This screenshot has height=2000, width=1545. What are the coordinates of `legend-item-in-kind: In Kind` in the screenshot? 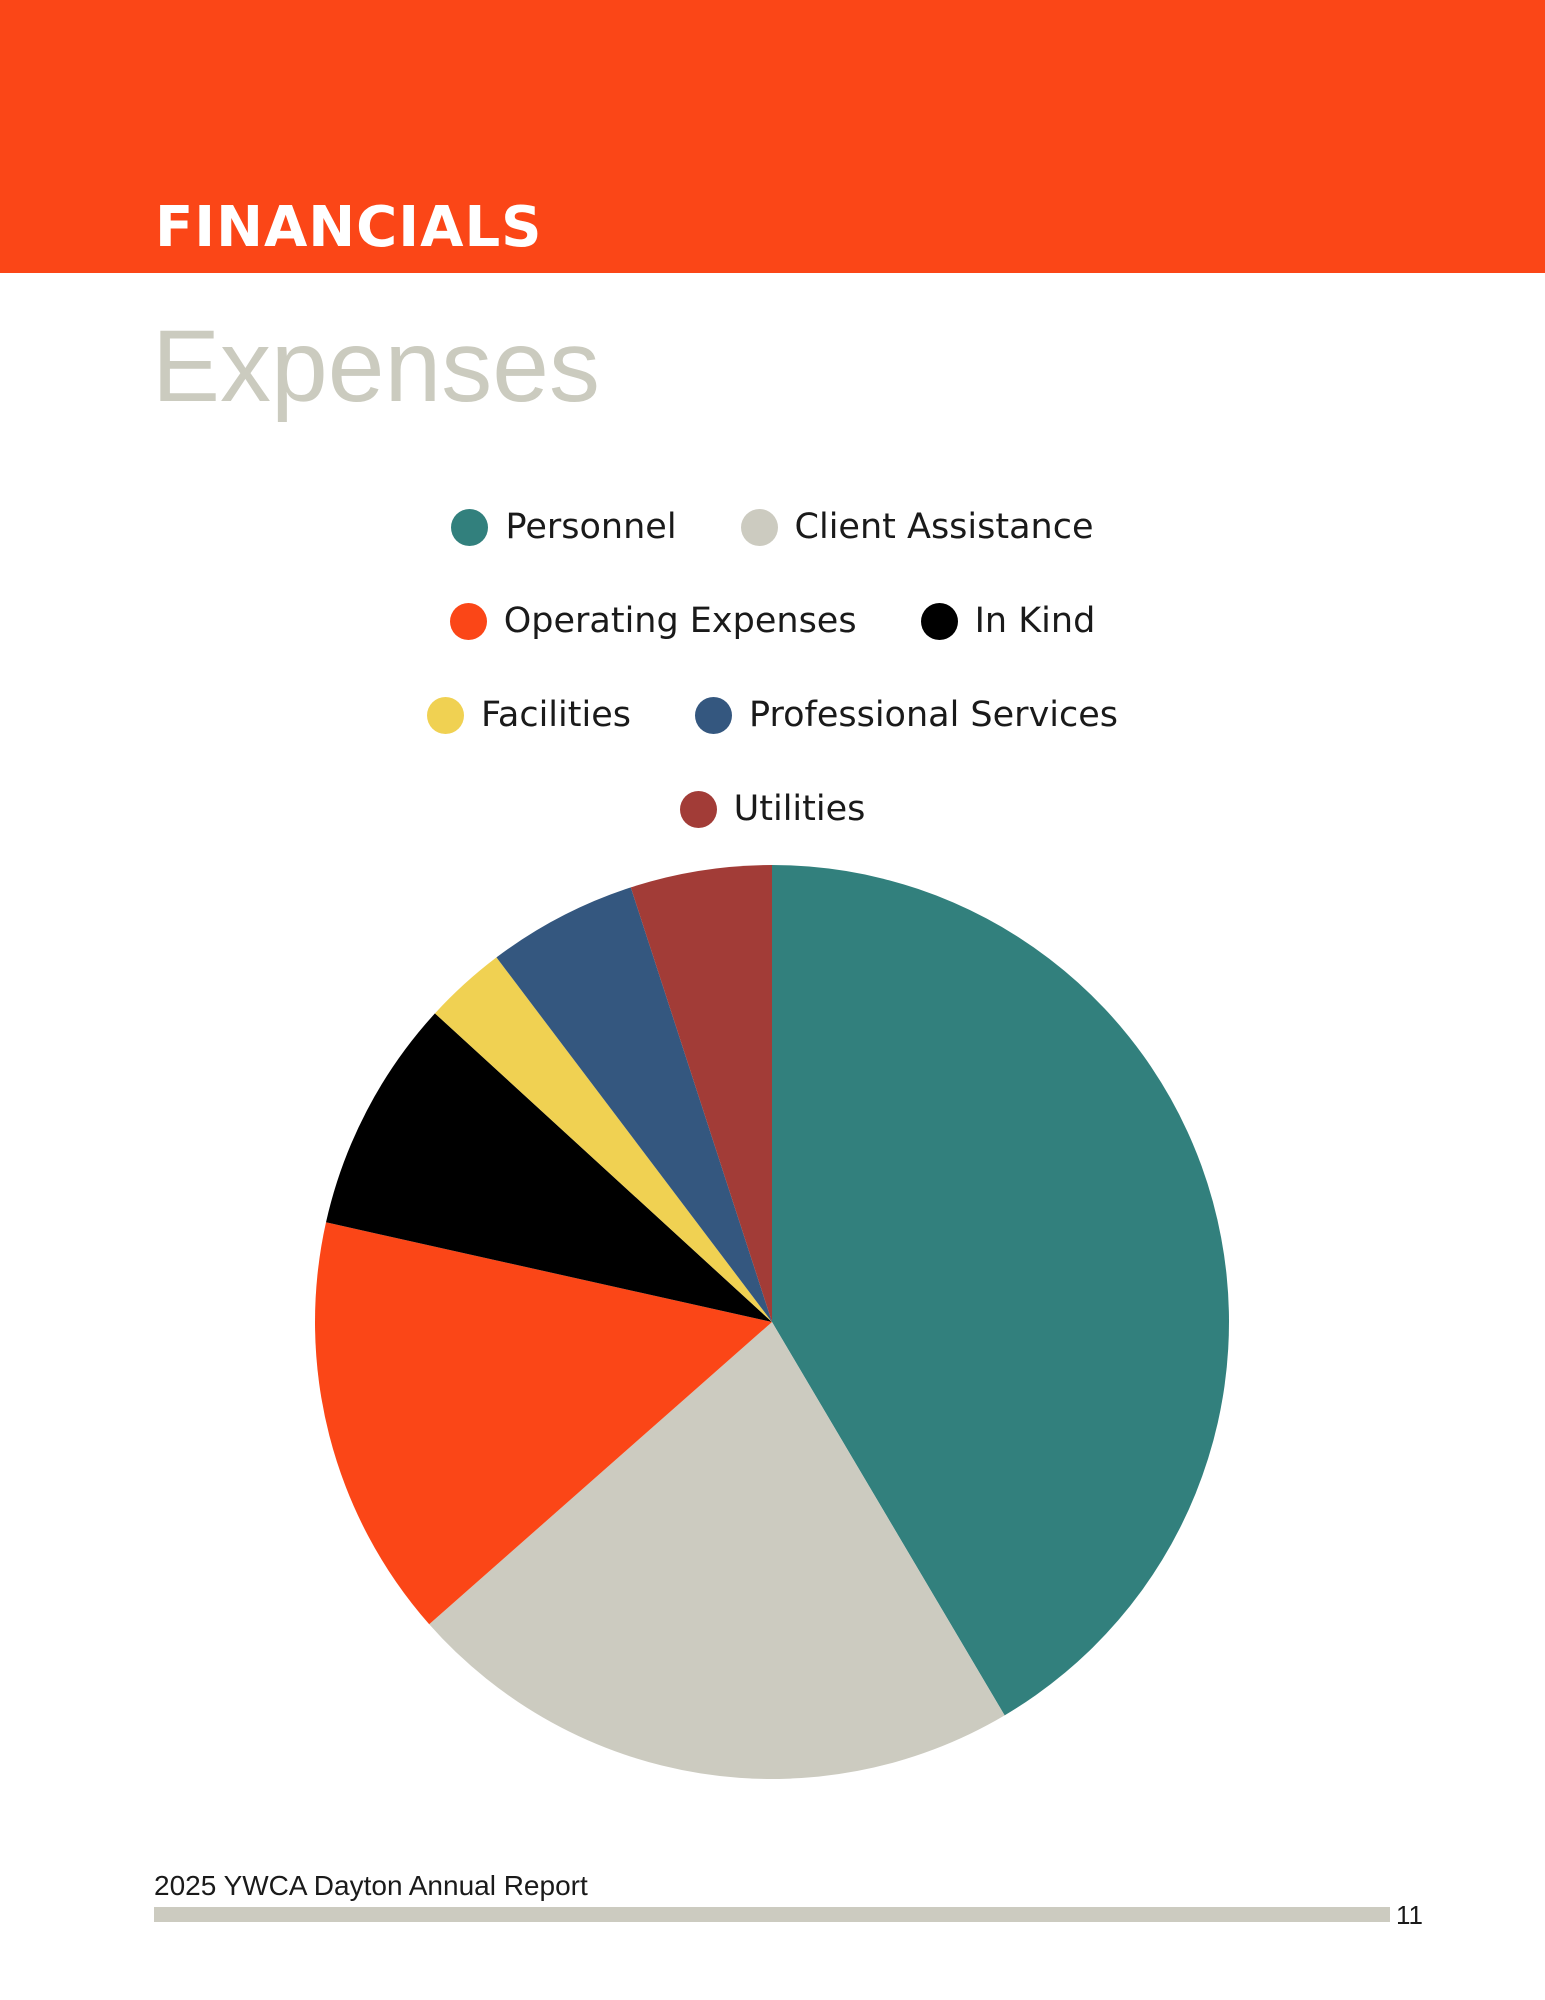 It's located at (1008, 621).